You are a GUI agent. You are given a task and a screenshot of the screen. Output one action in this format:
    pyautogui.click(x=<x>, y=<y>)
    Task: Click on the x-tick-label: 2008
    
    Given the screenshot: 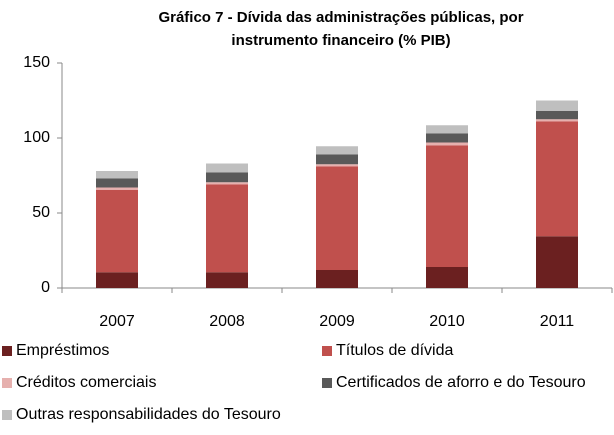 What is the action you would take?
    pyautogui.click(x=227, y=321)
    